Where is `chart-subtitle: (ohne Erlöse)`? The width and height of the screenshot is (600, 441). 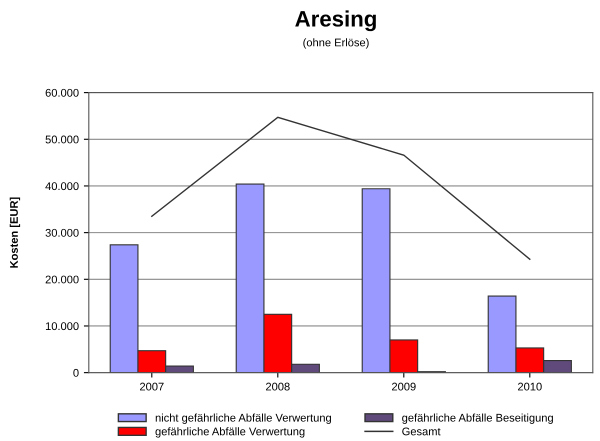
chart-subtitle: (ohne Erlöse) is located at coordinates (336, 43).